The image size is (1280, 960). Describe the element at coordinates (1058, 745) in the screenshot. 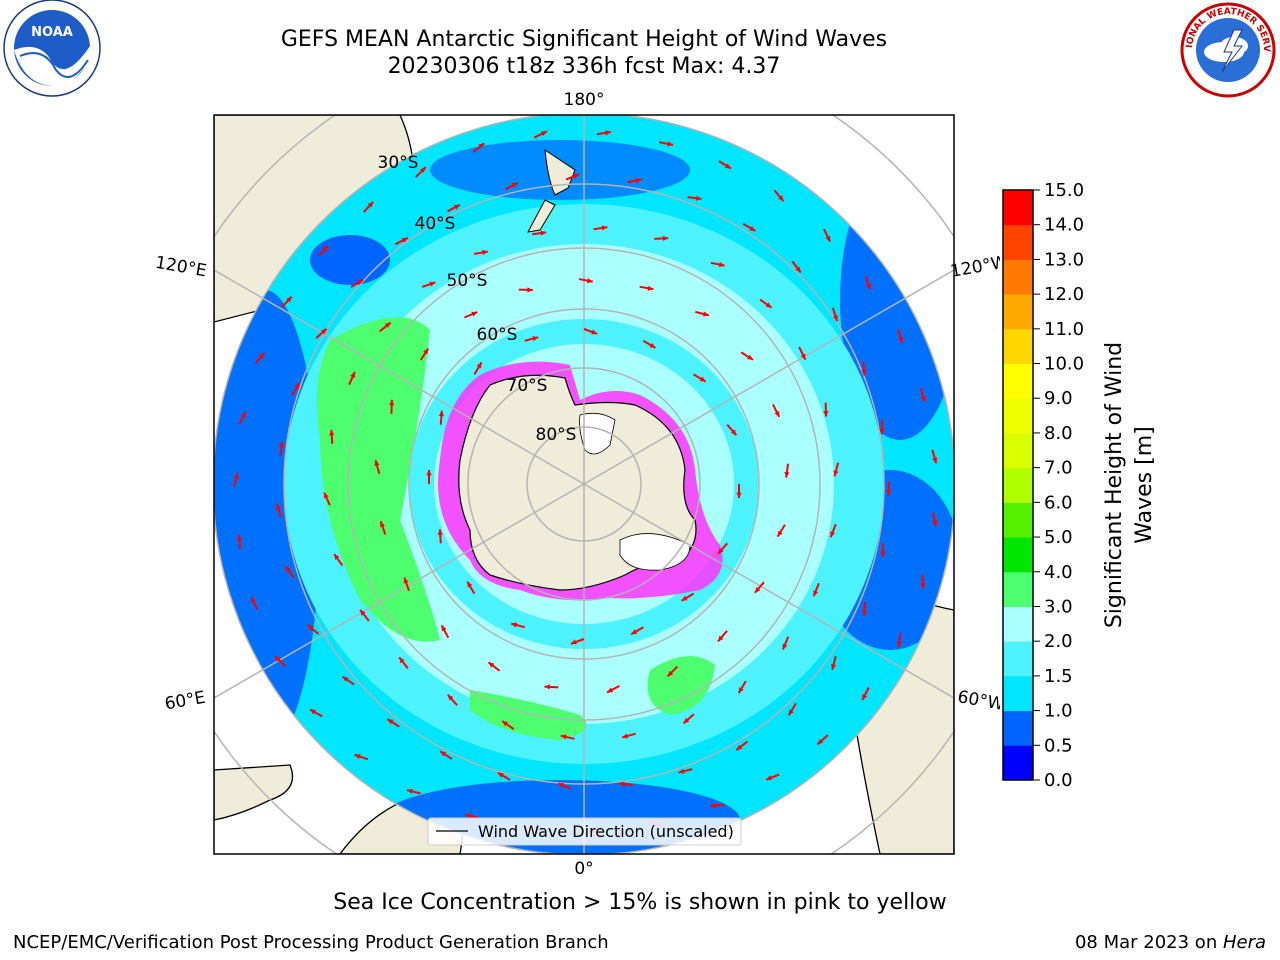

I see `colorbar-tick-label: 0.5` at that location.